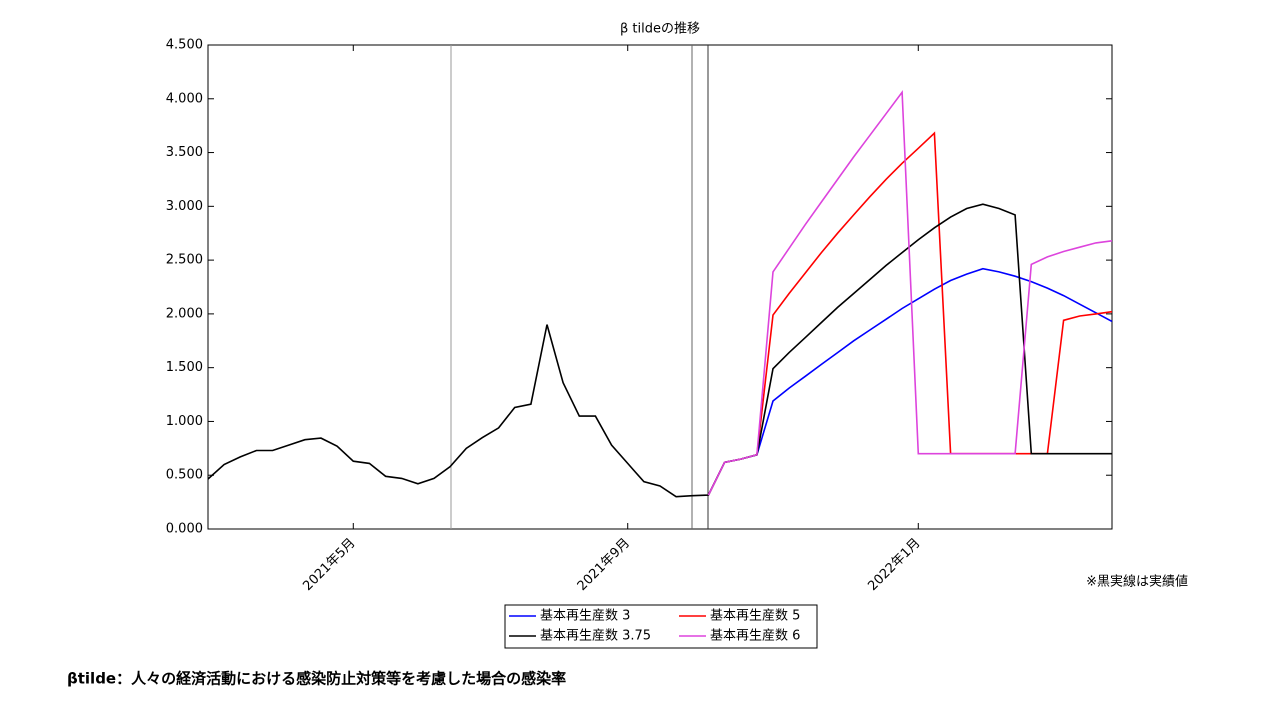 The width and height of the screenshot is (1280, 720). Describe the element at coordinates (894, 565) in the screenshot. I see `x-tick-label: 2022年1月` at that location.